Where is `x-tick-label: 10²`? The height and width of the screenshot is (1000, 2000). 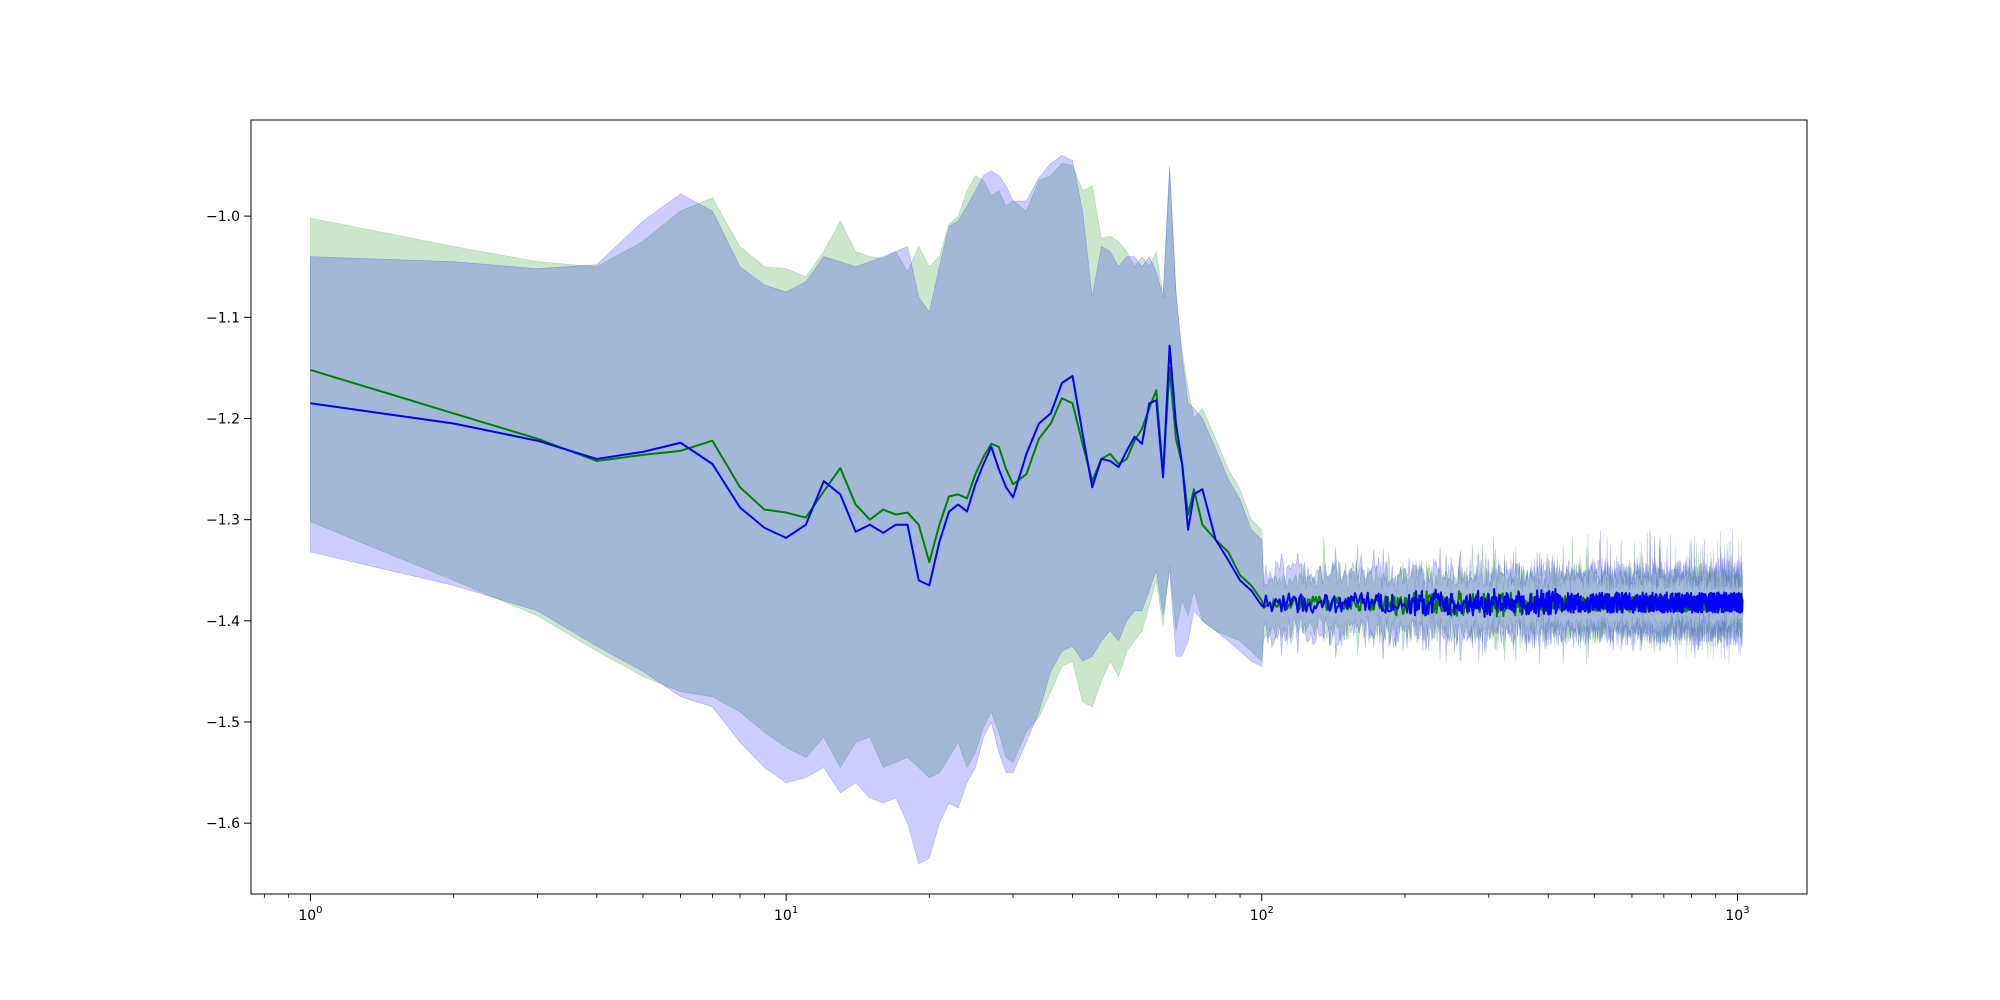 x-tick-label: 10² is located at coordinates (1262, 914).